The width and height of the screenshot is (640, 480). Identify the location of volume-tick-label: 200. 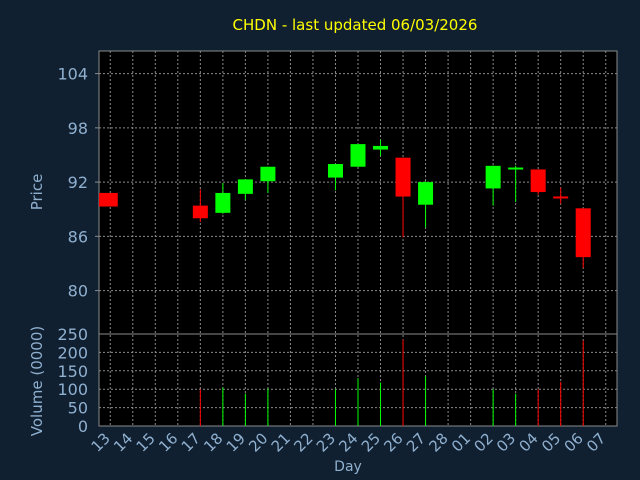
(72, 352).